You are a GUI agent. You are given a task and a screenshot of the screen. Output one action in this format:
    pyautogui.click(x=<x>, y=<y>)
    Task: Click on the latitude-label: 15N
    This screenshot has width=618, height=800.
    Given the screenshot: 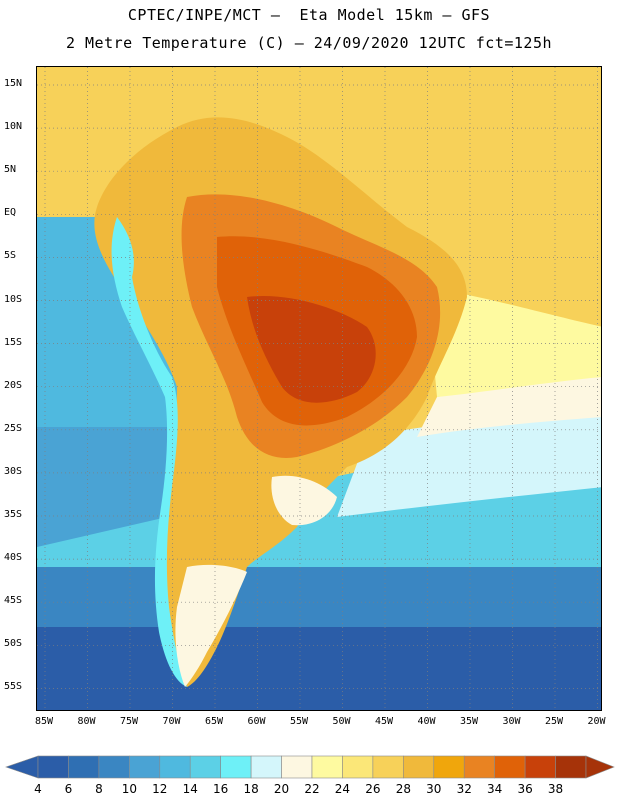 What is the action you would take?
    pyautogui.click(x=13, y=83)
    